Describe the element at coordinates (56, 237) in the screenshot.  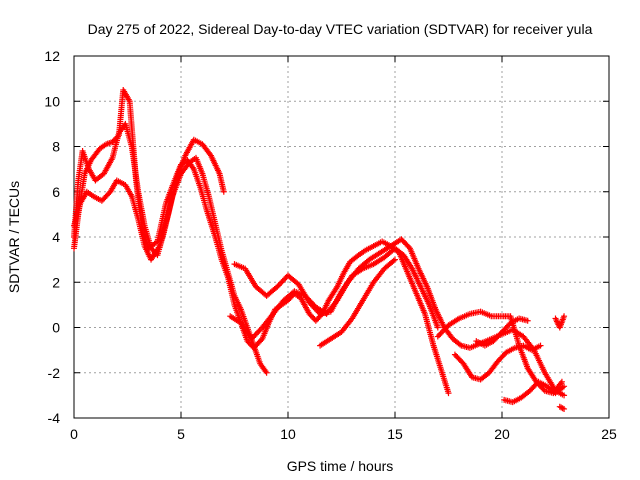
I see `y-tick-label: 4` at that location.